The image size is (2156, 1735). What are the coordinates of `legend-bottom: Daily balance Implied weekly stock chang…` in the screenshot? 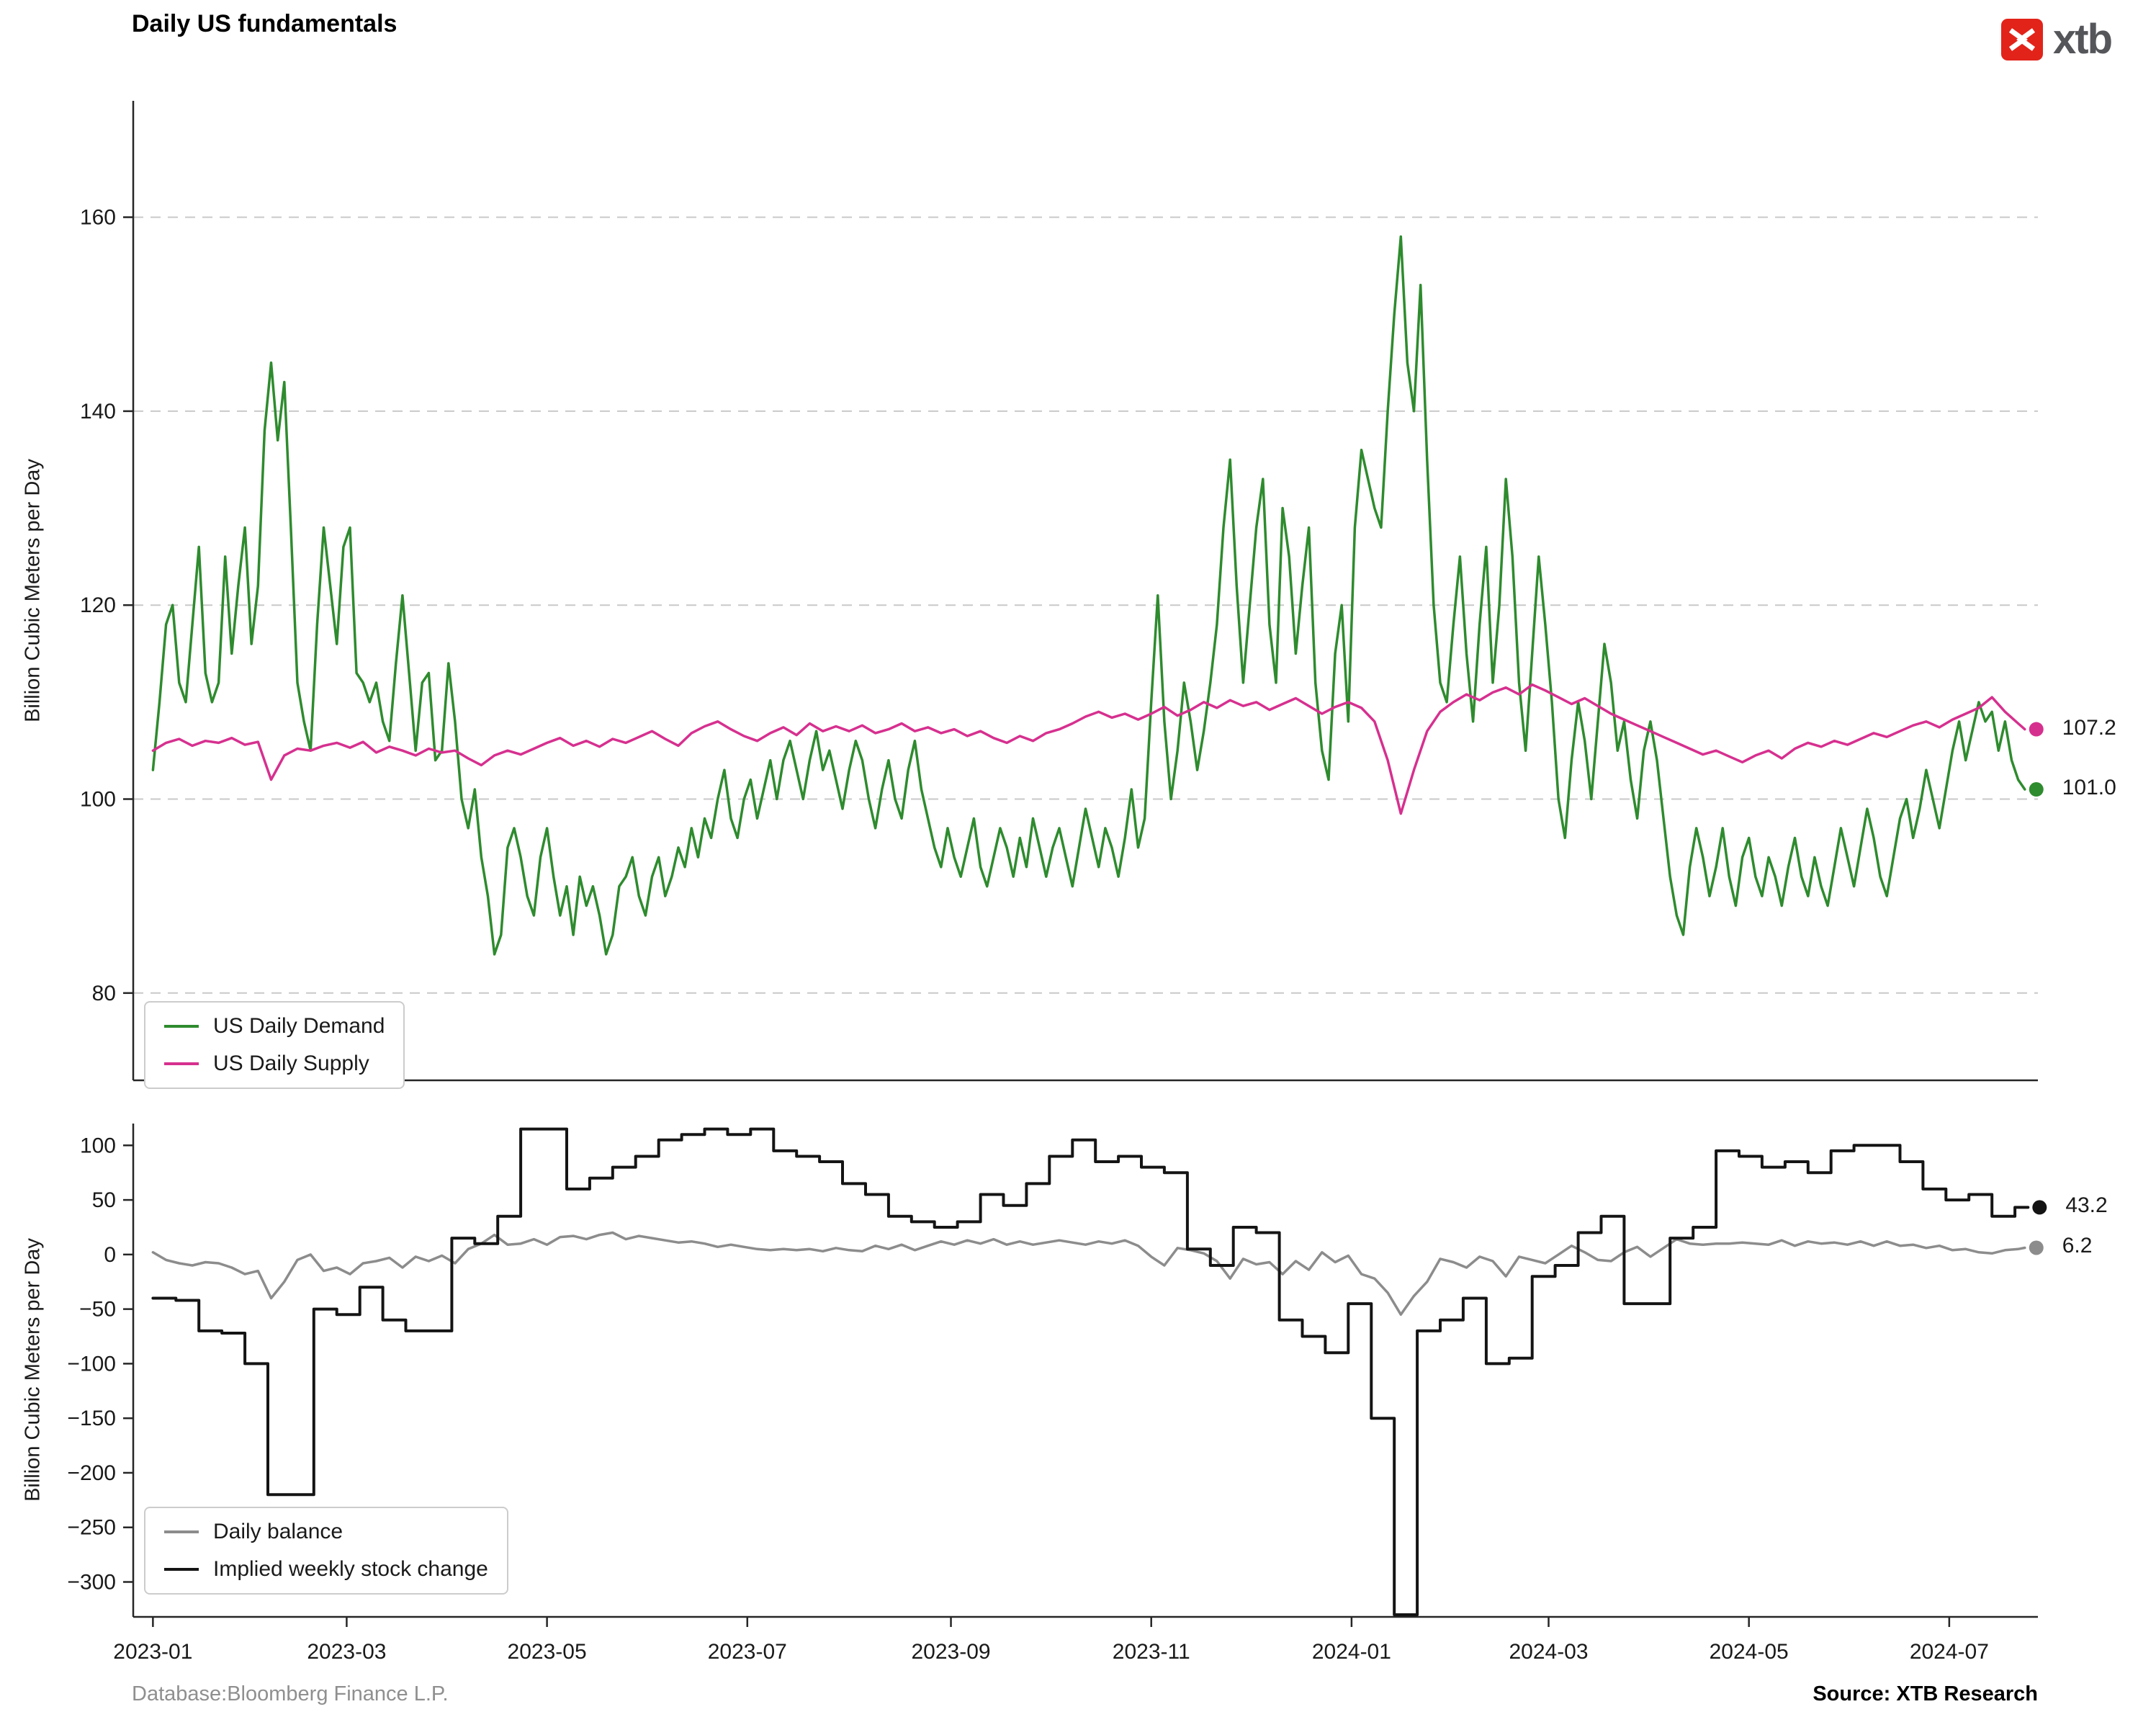 It's located at (326, 1551).